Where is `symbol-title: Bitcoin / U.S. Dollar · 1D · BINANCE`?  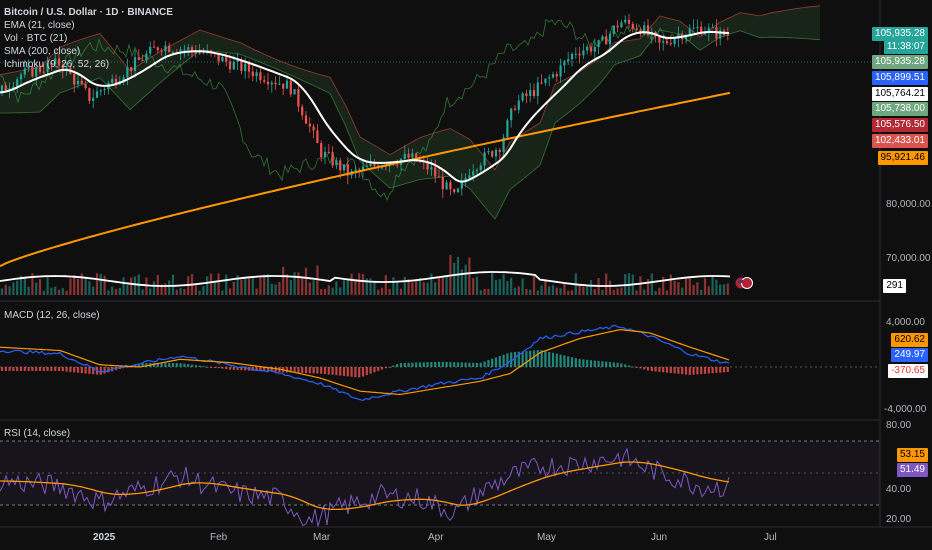 symbol-title: Bitcoin / U.S. Dollar · 1D · BINANCE is located at coordinates (88, 12).